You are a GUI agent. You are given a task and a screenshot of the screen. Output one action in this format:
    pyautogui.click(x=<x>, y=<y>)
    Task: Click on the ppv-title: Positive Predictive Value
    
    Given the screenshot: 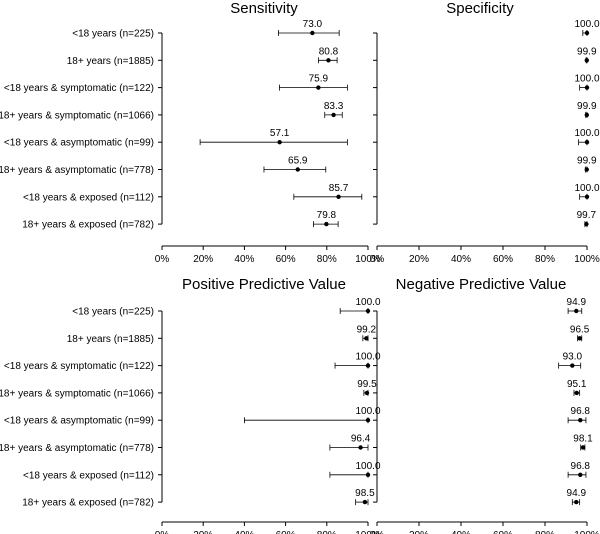 What is the action you would take?
    pyautogui.click(x=264, y=284)
    